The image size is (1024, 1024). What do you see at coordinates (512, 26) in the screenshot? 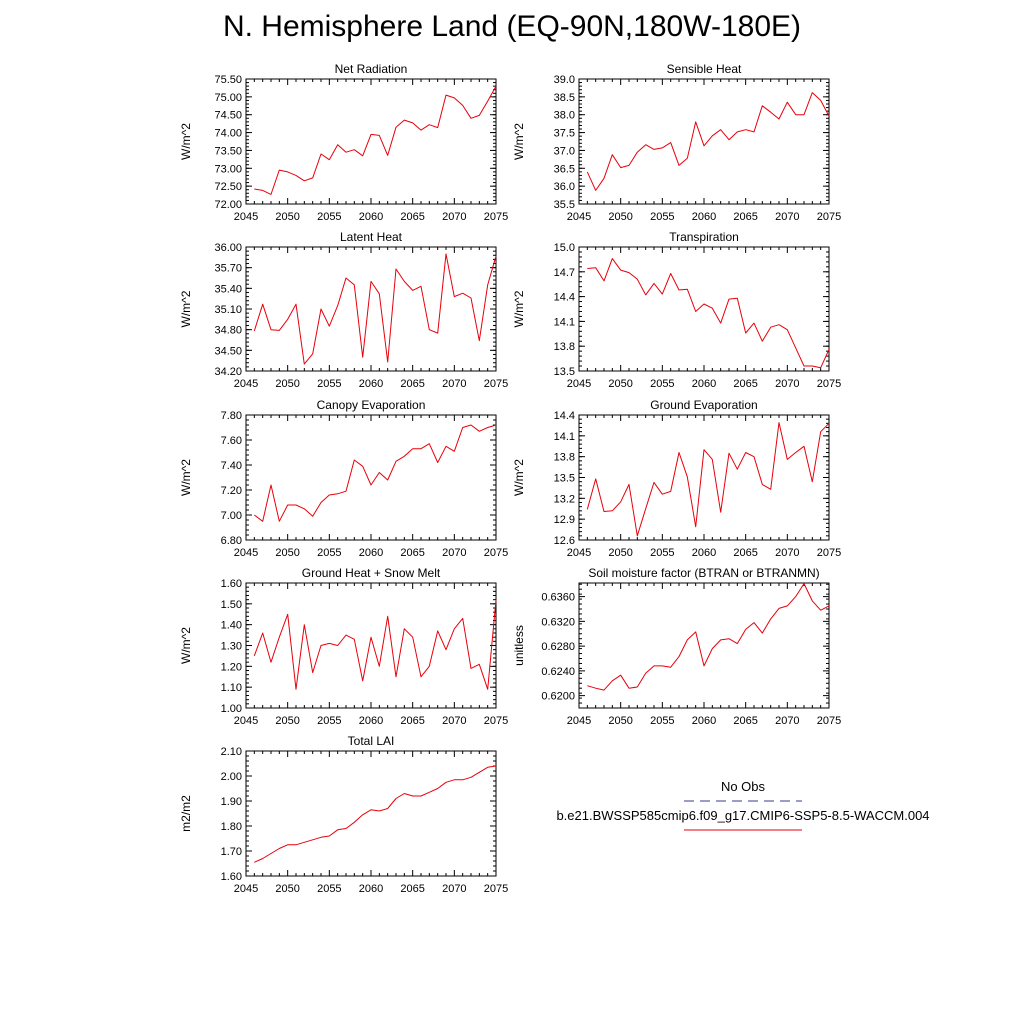
I see `page-title: N. Hemisphere Land (EQ-90N,180W-180E)` at bounding box center [512, 26].